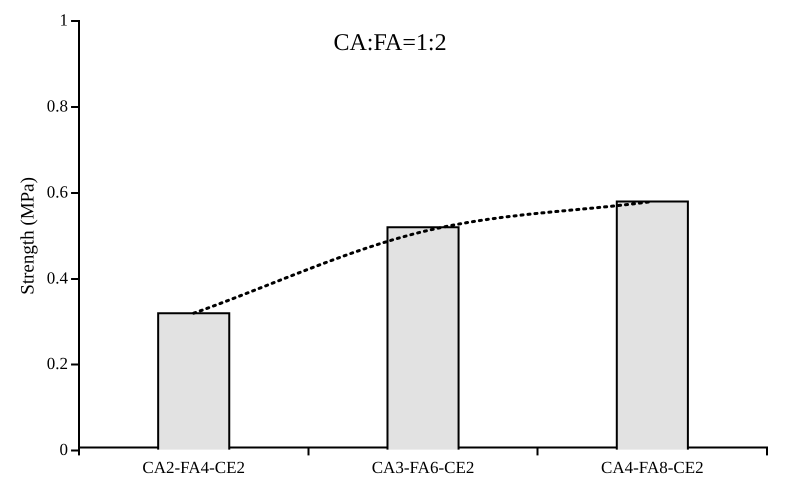 The height and width of the screenshot is (498, 795). Describe the element at coordinates (57, 192) in the screenshot. I see `y-tick-label: 0.6` at that location.